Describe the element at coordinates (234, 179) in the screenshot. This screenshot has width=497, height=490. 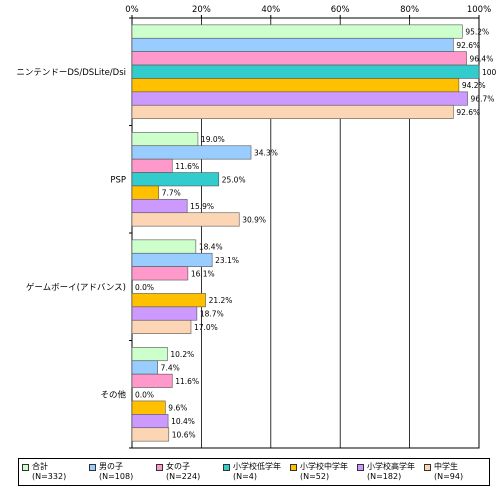
I see `data-label: 25.0%` at that location.